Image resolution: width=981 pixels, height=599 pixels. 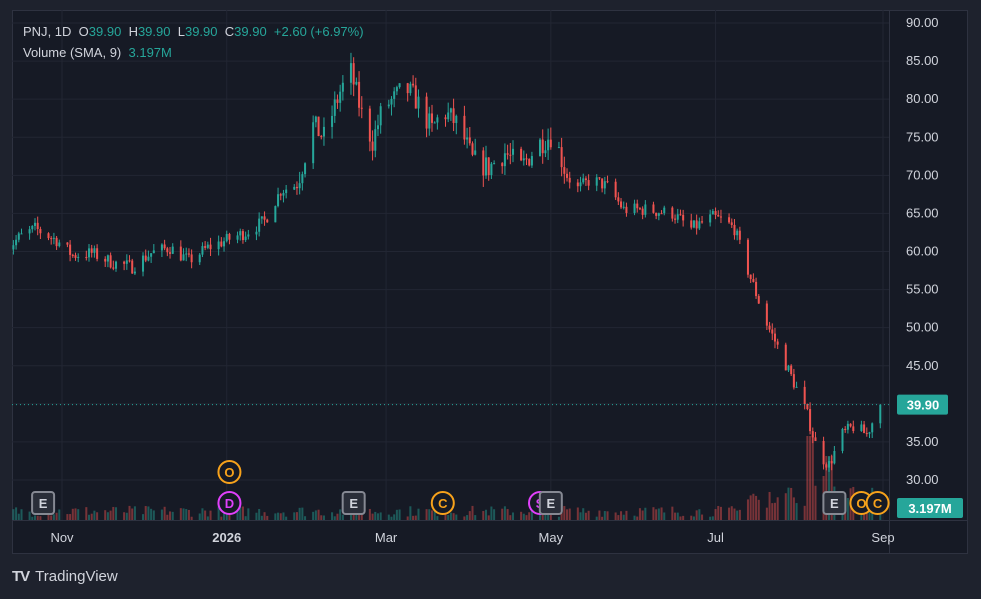 What do you see at coordinates (83, 31) in the screenshot?
I see `legend-open-label: O` at bounding box center [83, 31].